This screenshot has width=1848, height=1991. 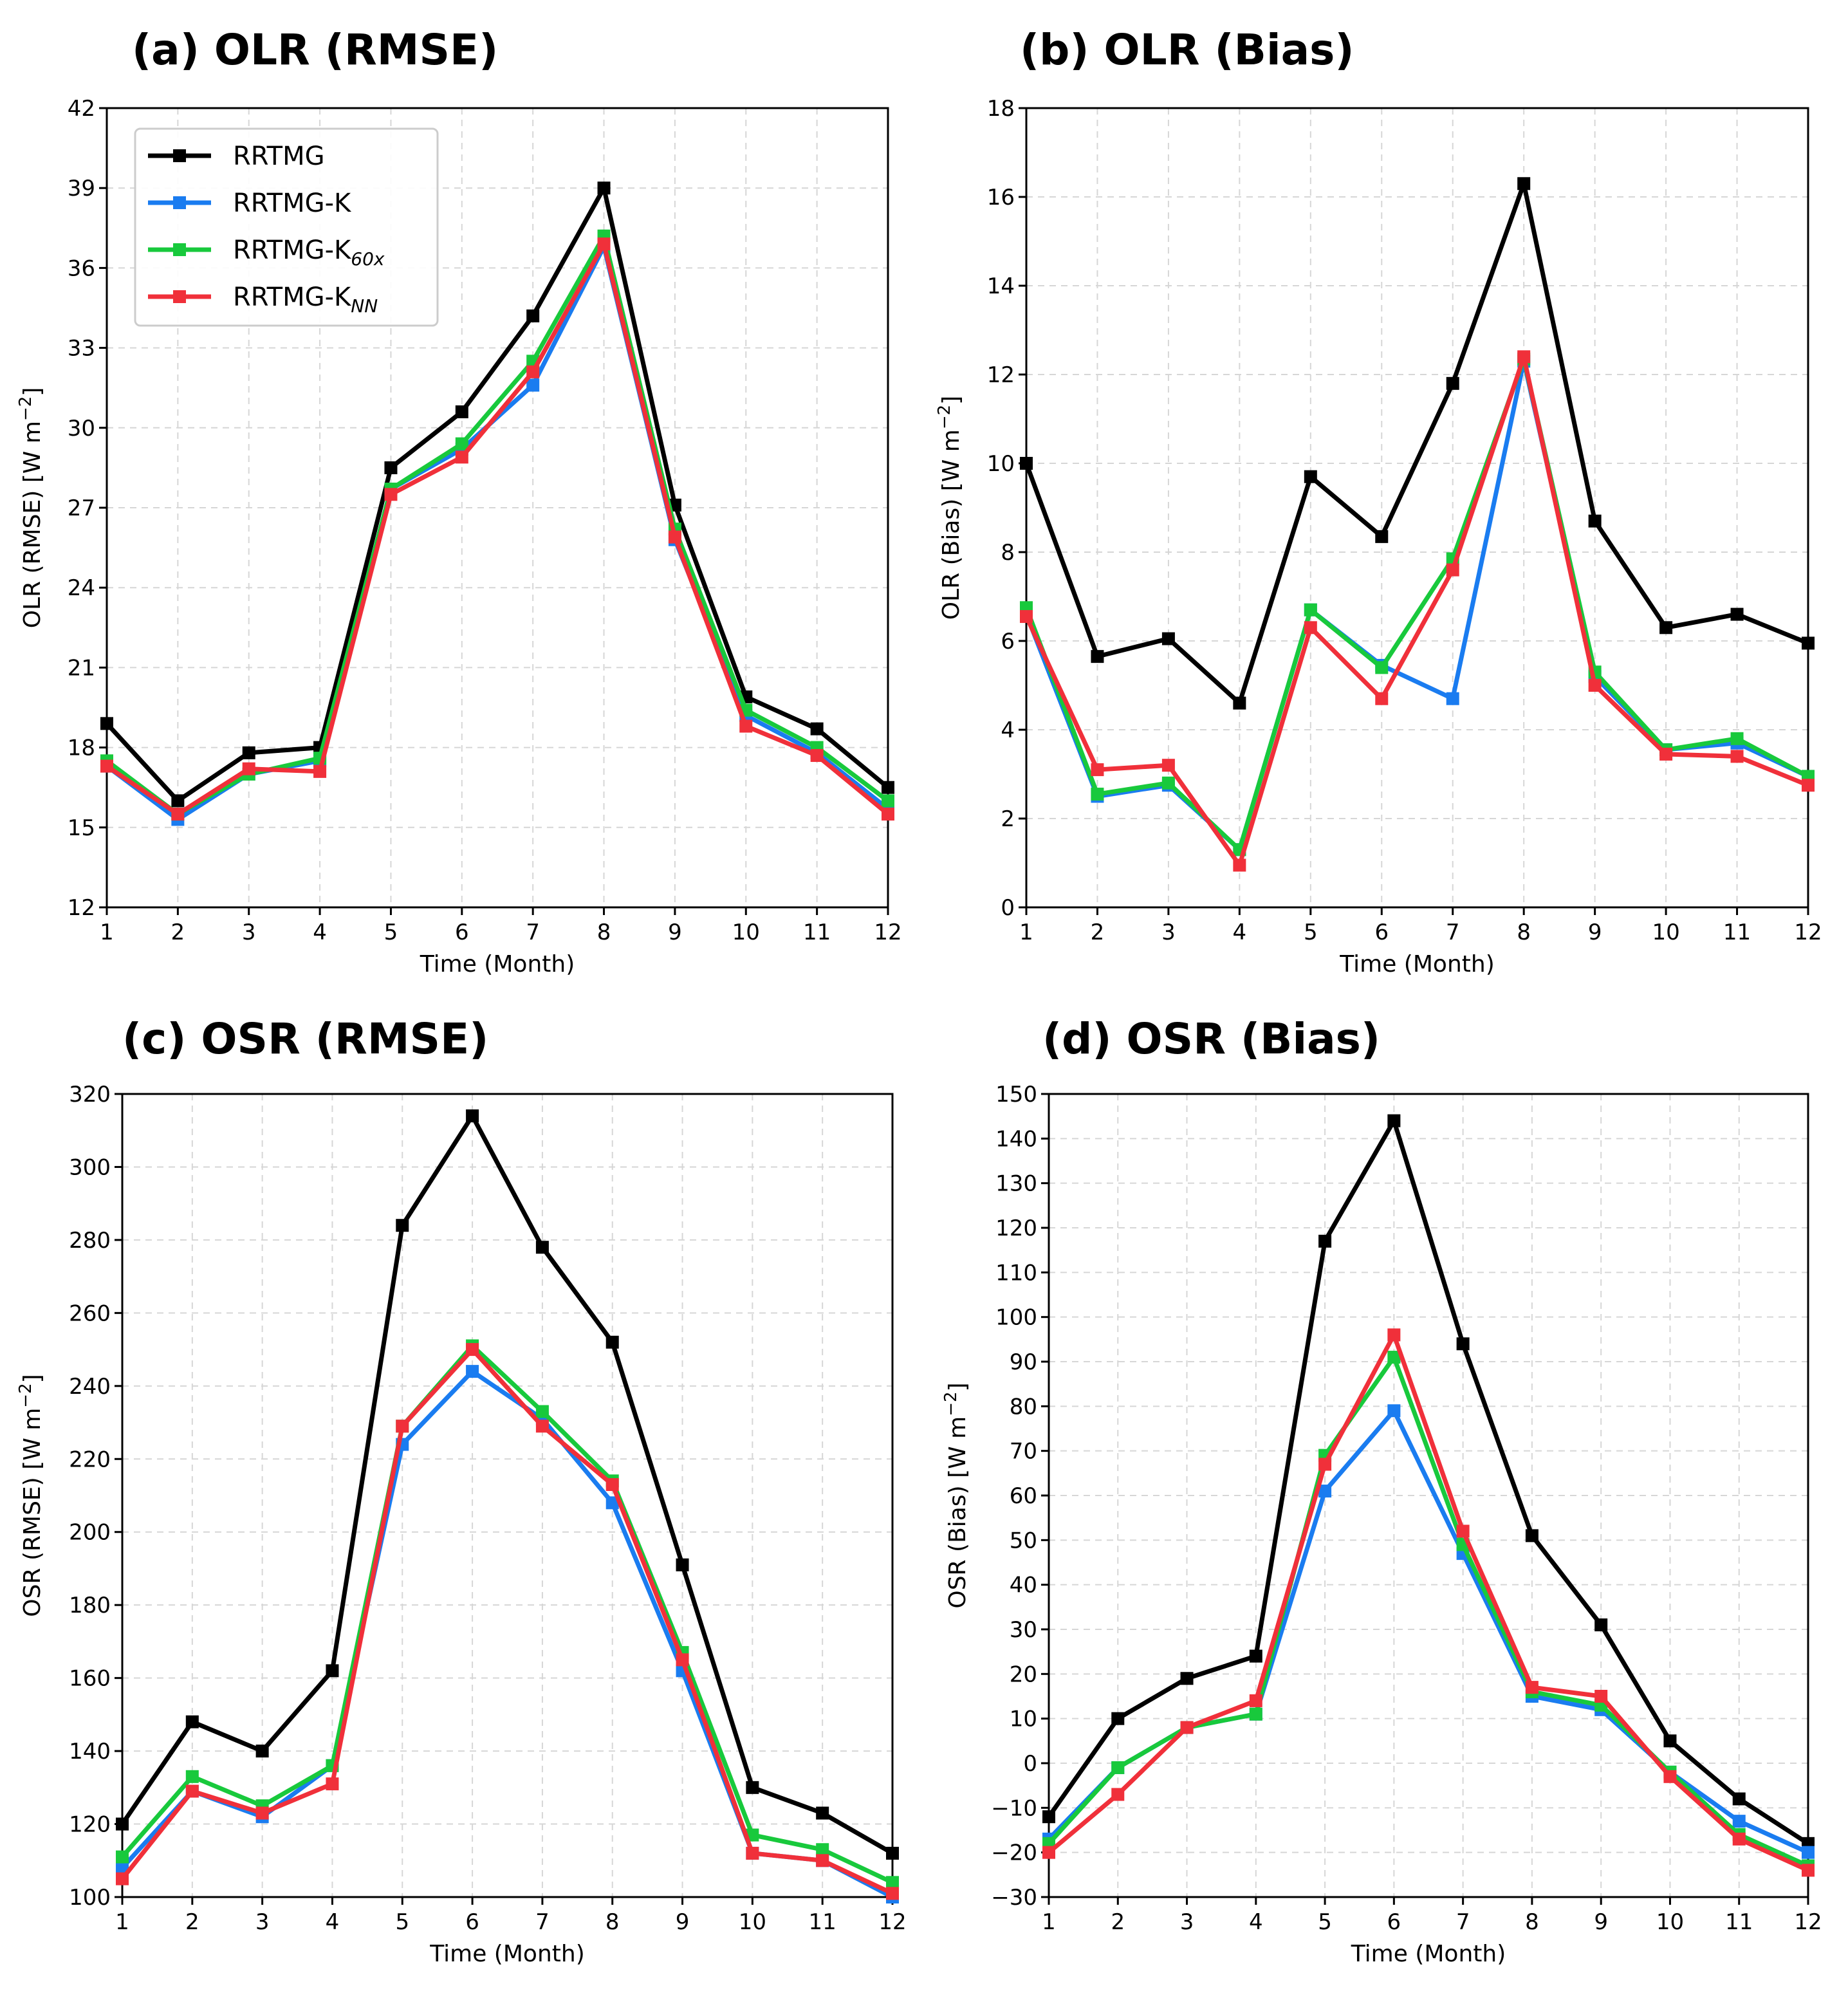 I want to click on y-tick-label: 33, so click(x=82, y=349).